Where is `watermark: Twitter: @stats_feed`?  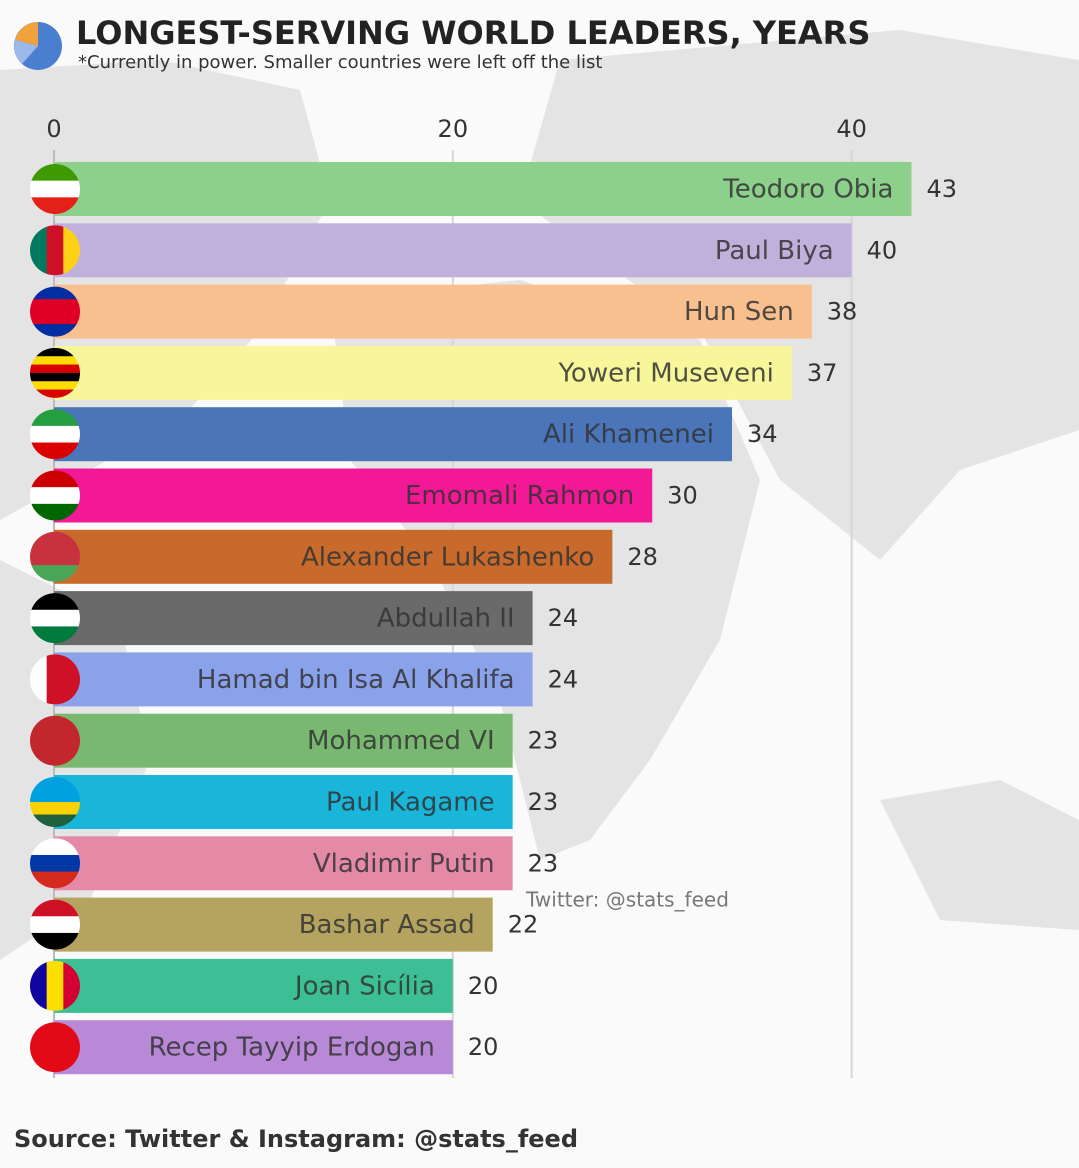
watermark: Twitter: @stats_feed is located at coordinates (627, 900).